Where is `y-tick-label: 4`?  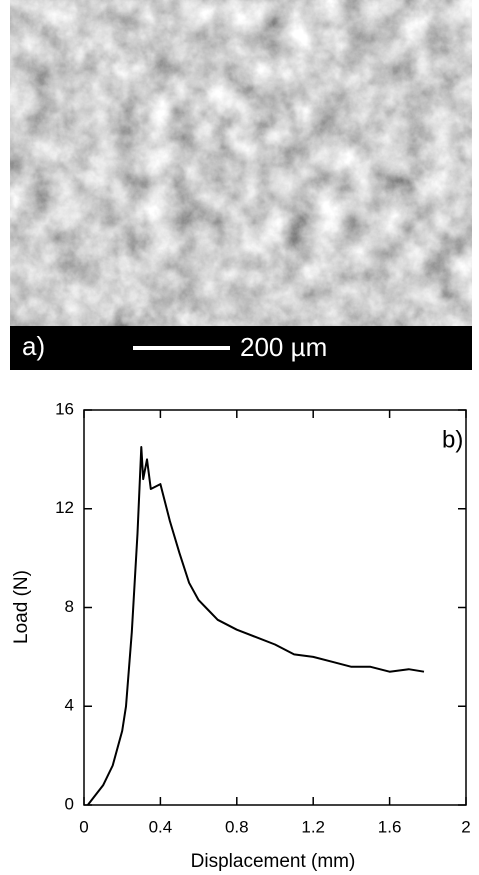
y-tick-label: 4 is located at coordinates (69, 705).